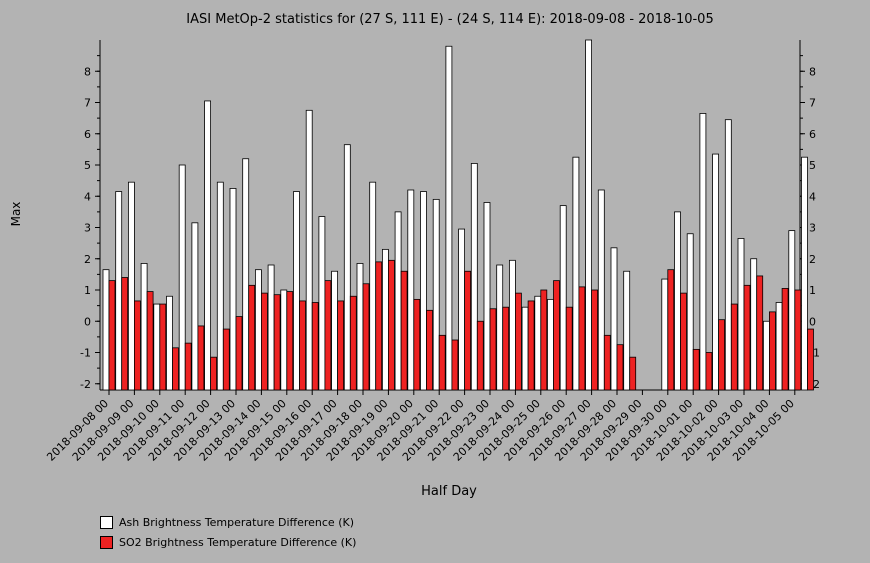 The image size is (870, 563). Describe the element at coordinates (85, 353) in the screenshot. I see `y-tick-label-left: -1` at that location.